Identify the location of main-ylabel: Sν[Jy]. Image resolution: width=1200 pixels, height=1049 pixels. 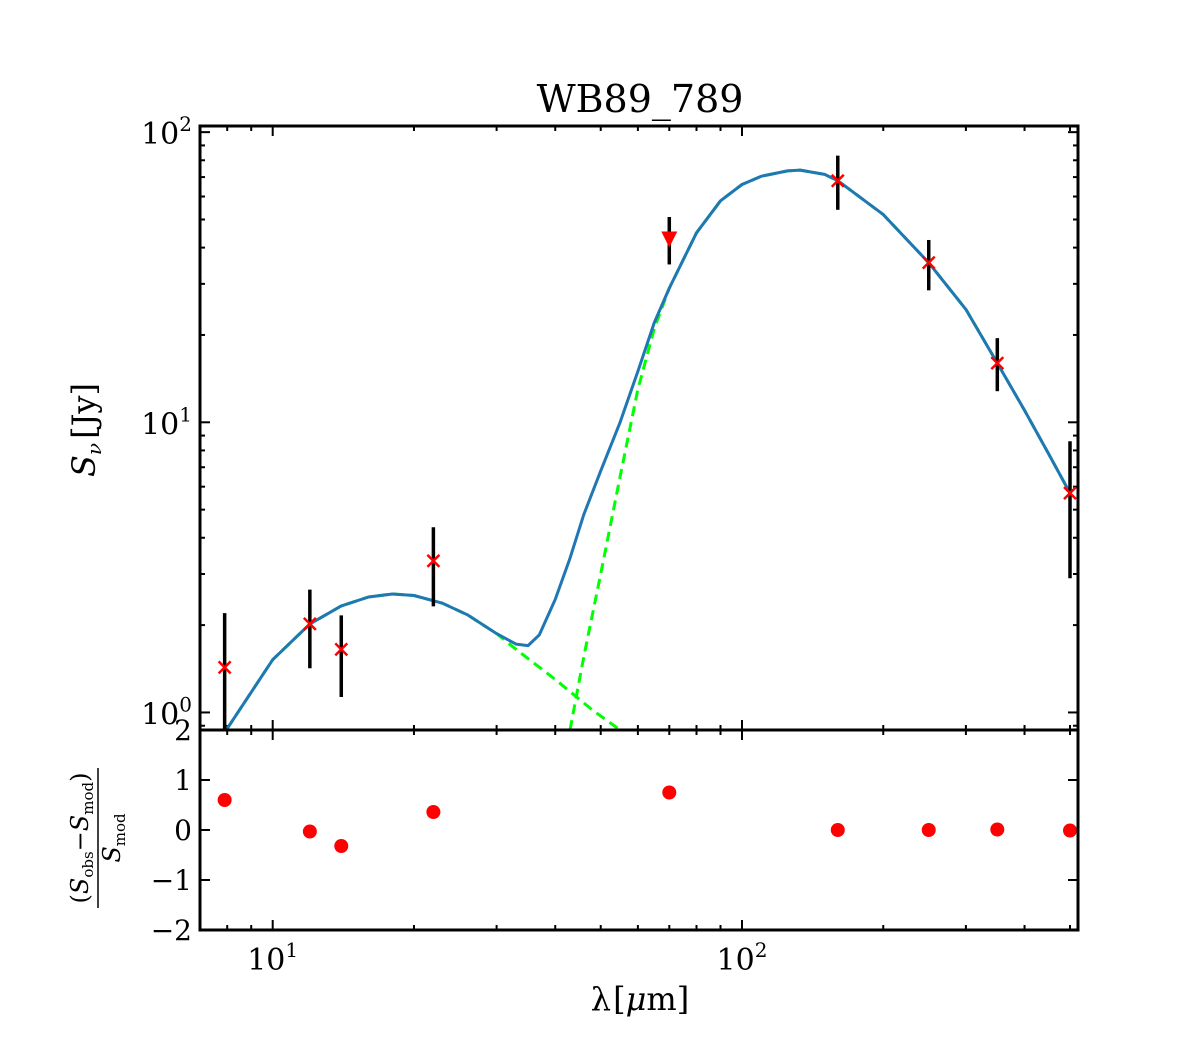
(85, 430).